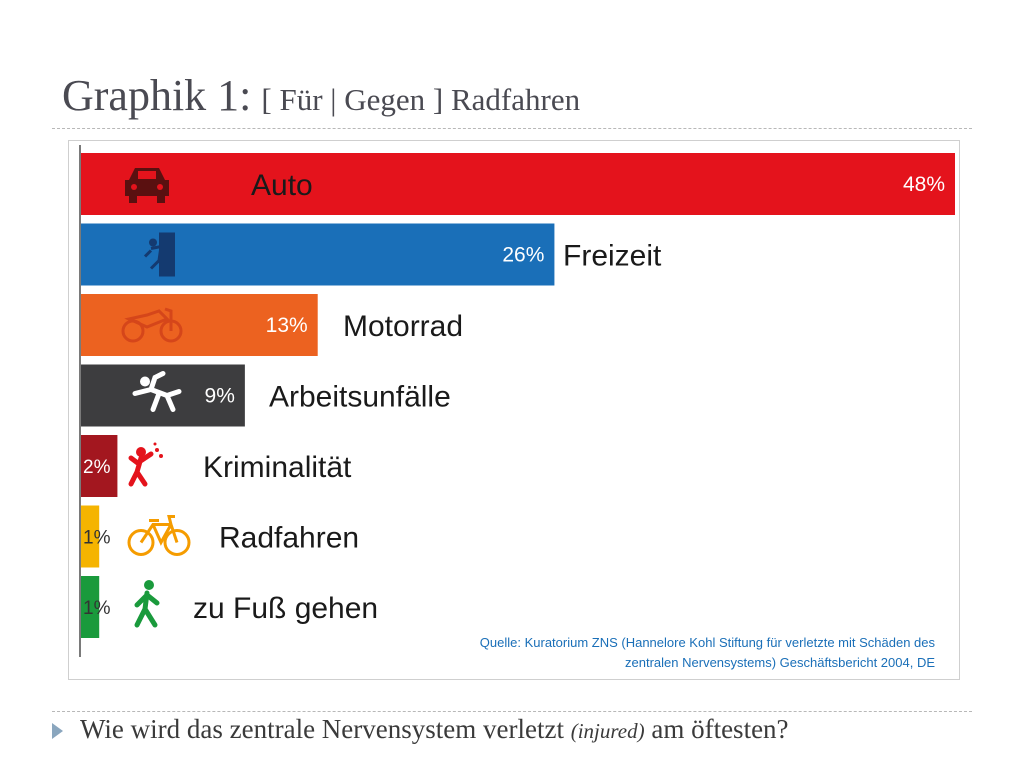  What do you see at coordinates (147, 604) in the screenshot?
I see `walker-icon` at bounding box center [147, 604].